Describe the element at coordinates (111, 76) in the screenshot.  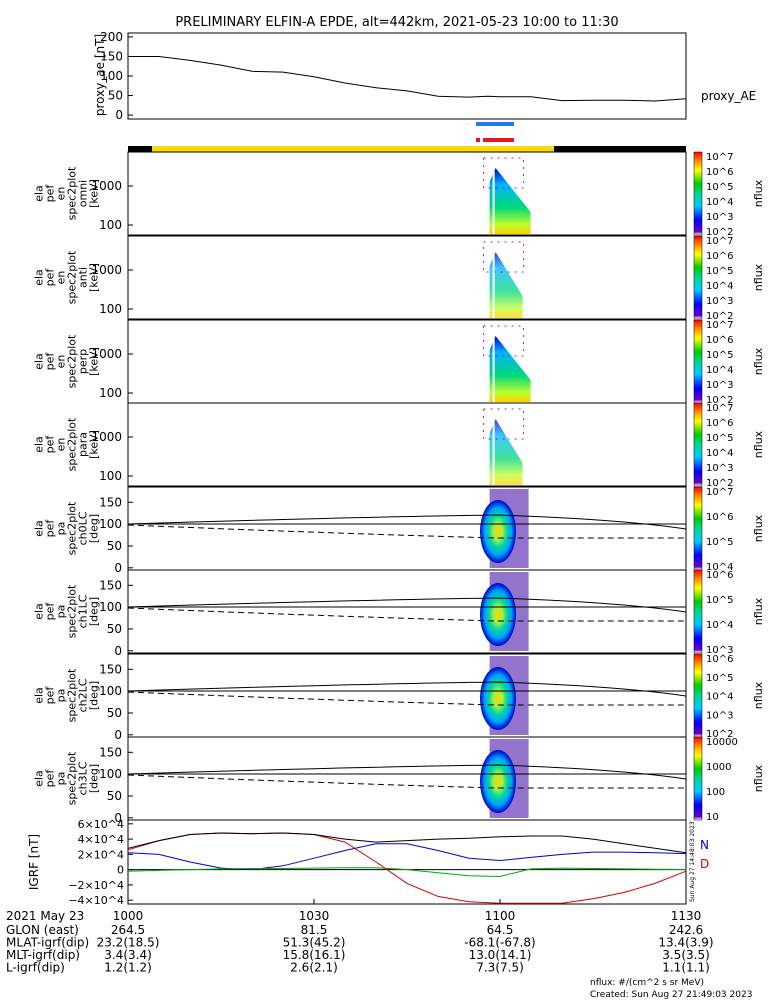
I see `proxy-ae-ytick-label: 100` at that location.